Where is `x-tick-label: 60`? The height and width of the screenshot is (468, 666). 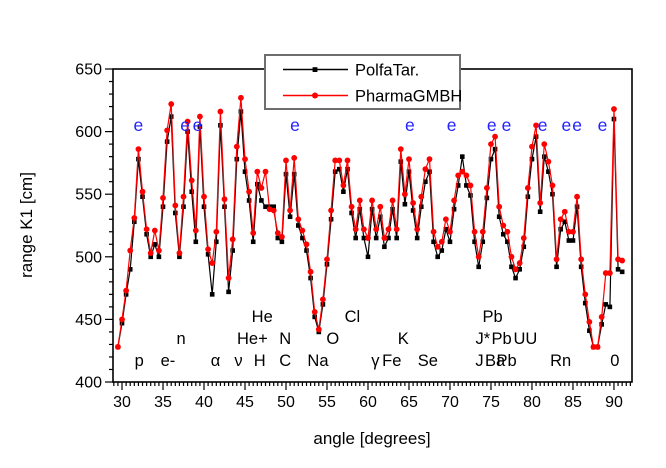
x-tick-label: 60 is located at coordinates (368, 402).